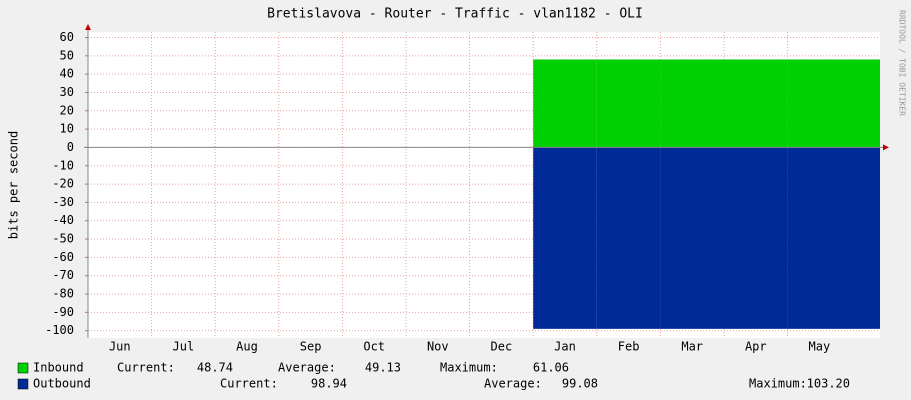  I want to click on y-tick-label: -50, so click(63, 239).